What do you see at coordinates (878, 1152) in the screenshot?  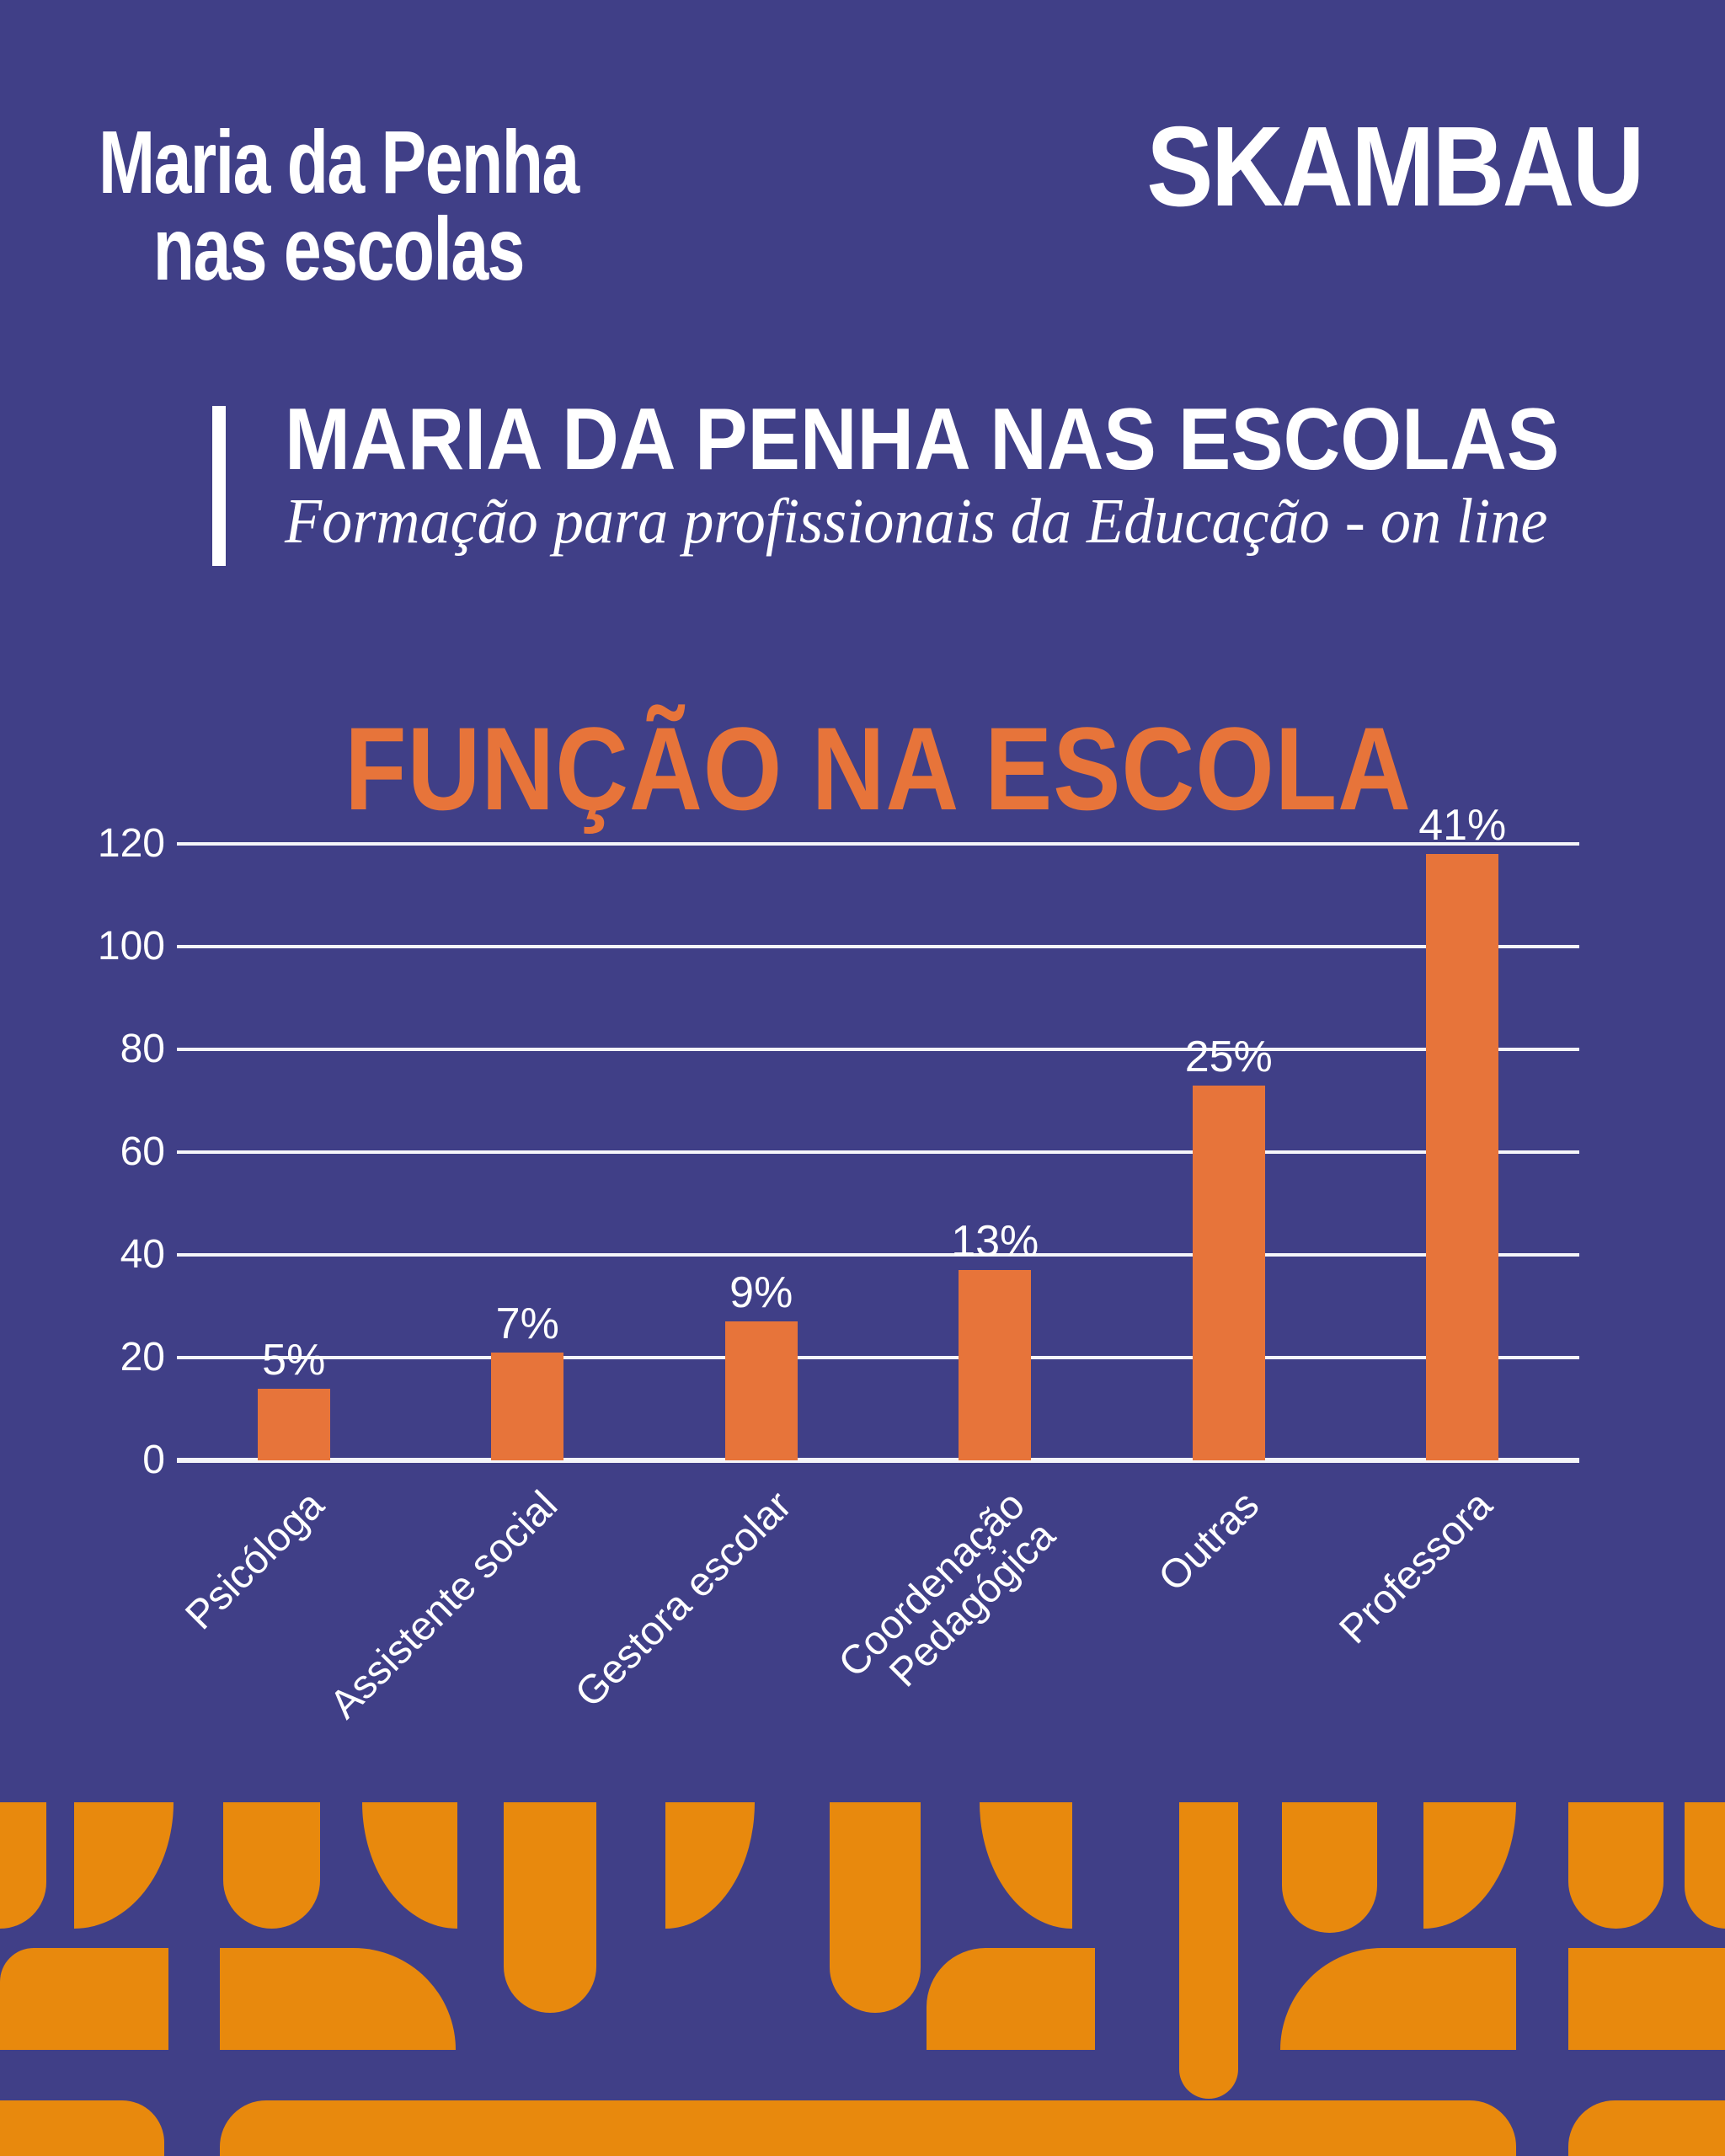 I see `gridline-y60` at bounding box center [878, 1152].